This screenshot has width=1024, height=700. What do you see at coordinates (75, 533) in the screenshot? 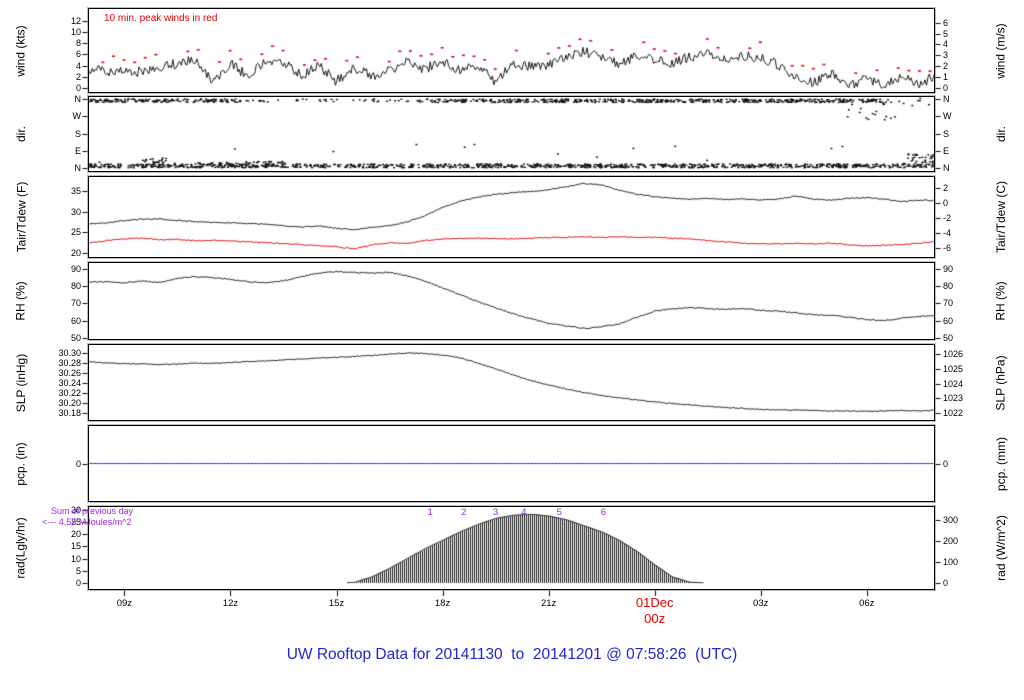
I see `rad-ytick-left: 20` at bounding box center [75, 533].